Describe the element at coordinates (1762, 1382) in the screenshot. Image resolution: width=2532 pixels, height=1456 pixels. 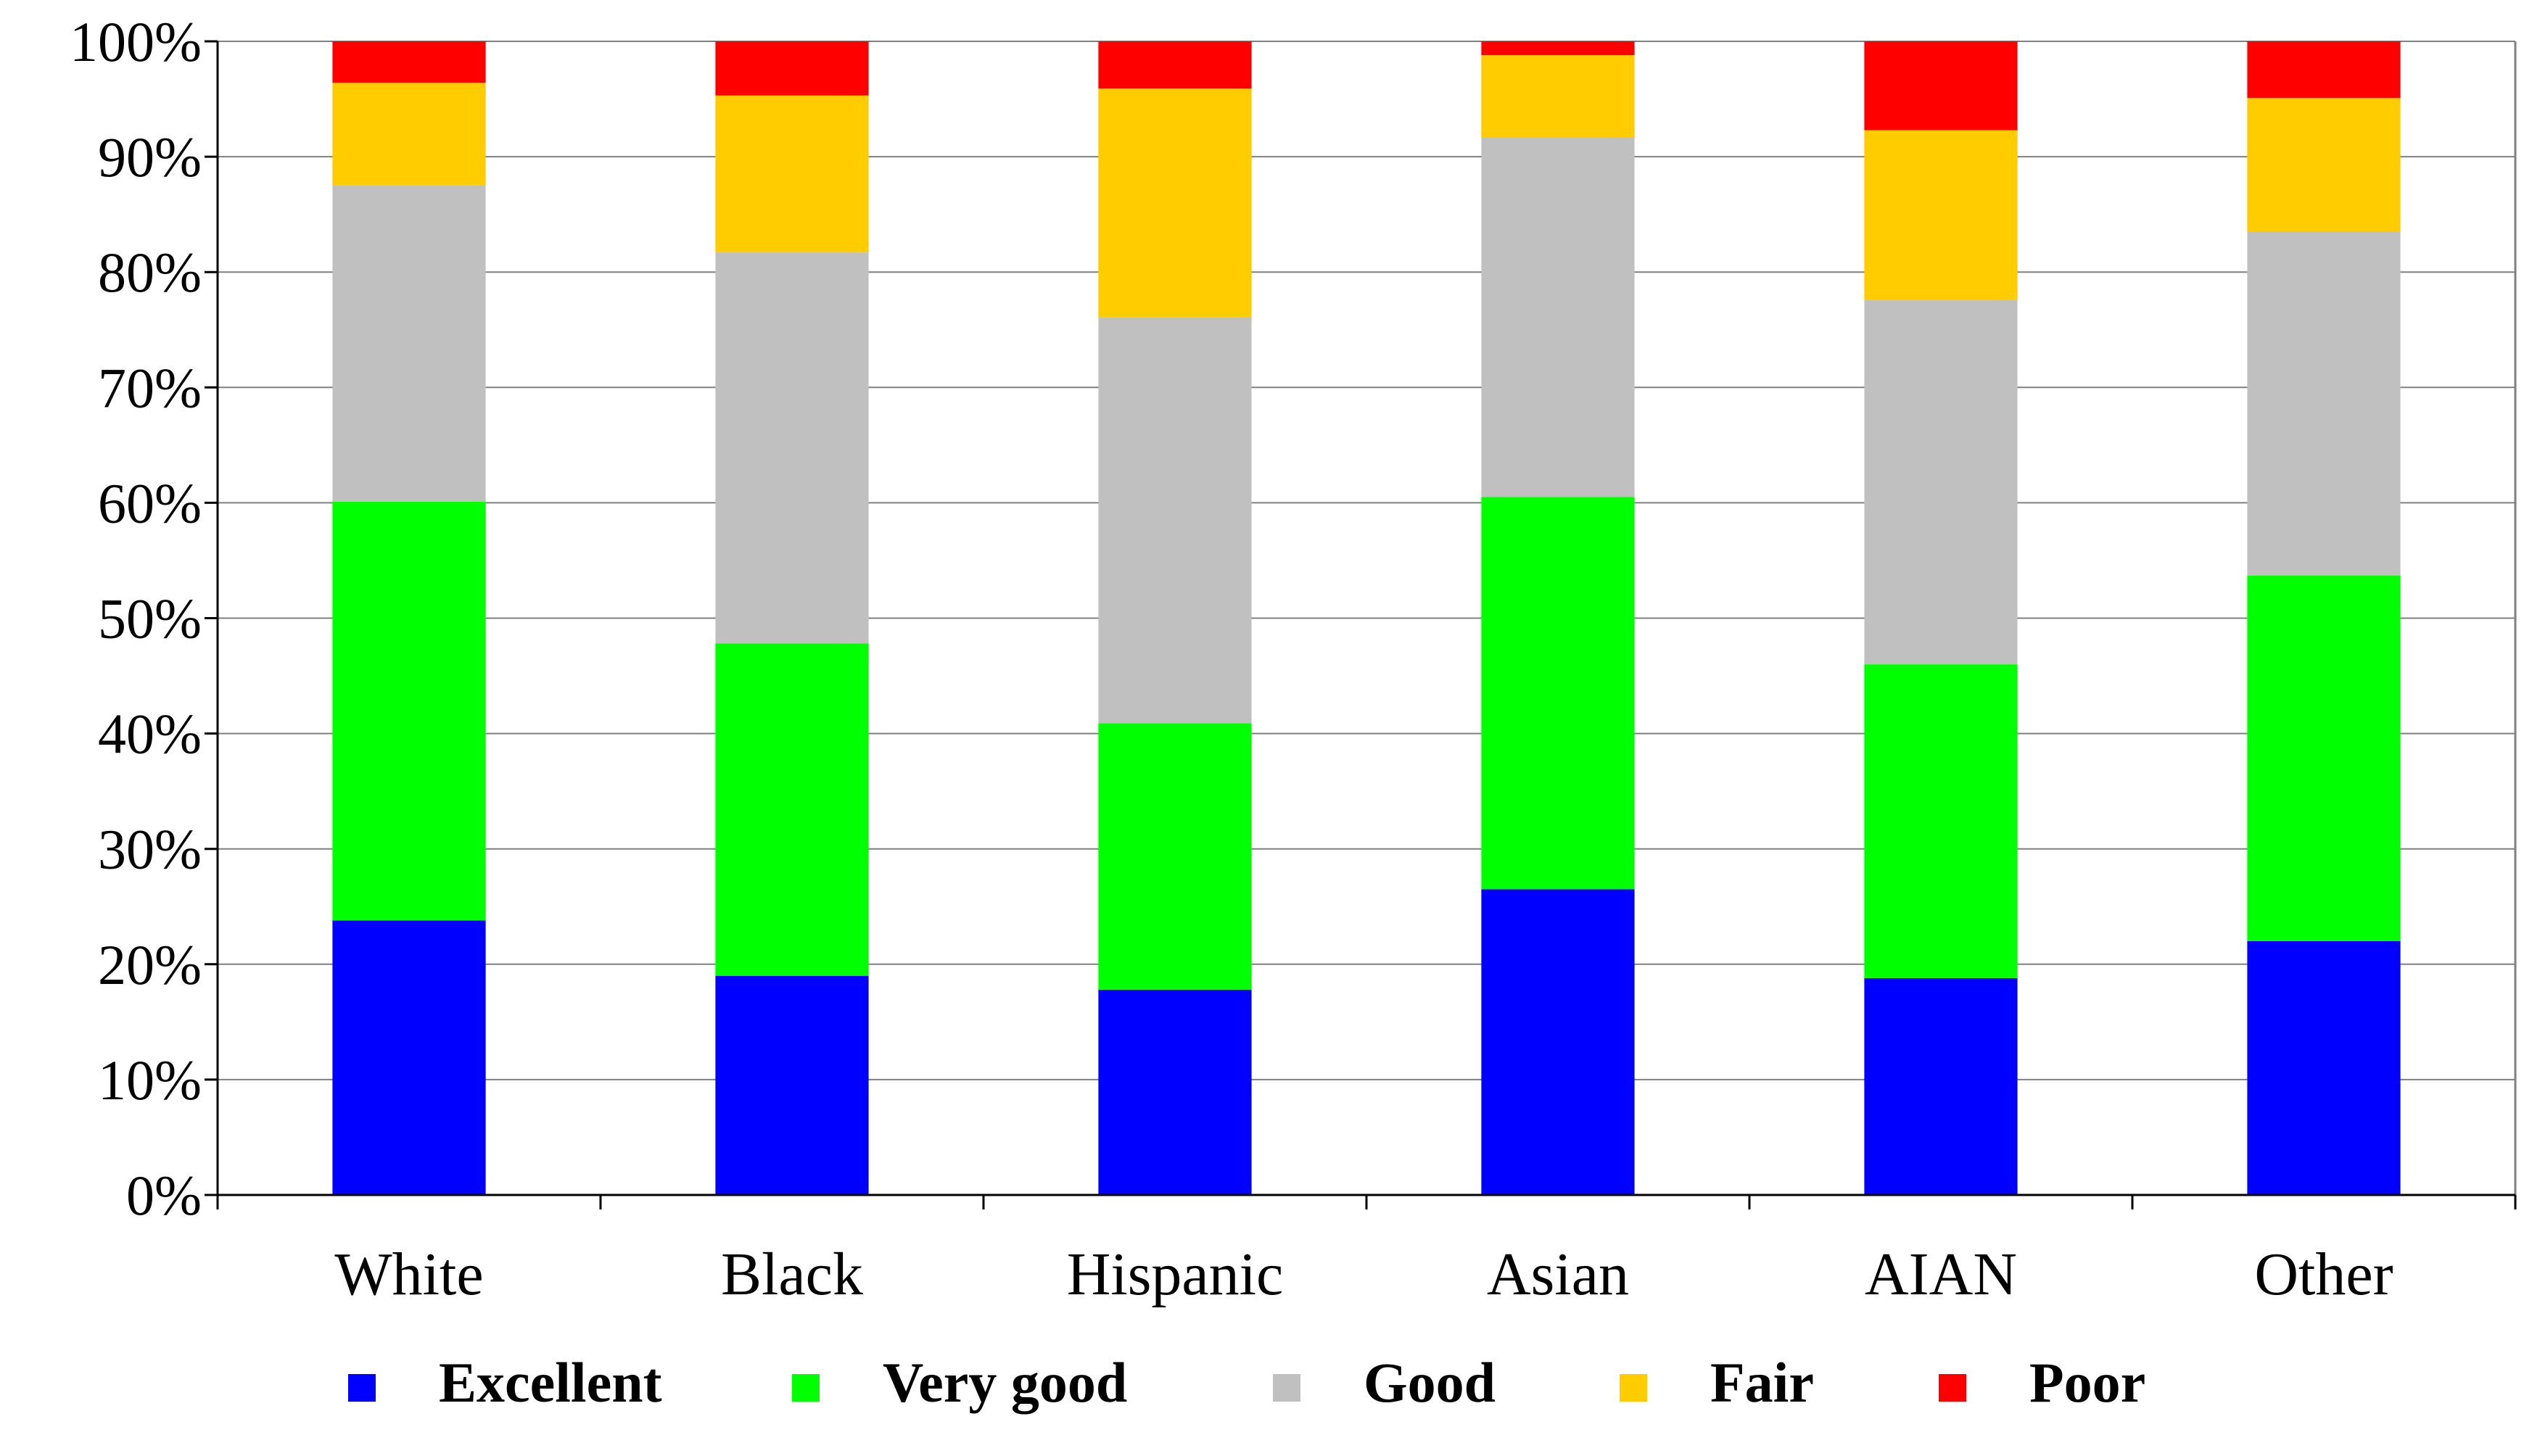
I see `legend-label: Fair` at that location.